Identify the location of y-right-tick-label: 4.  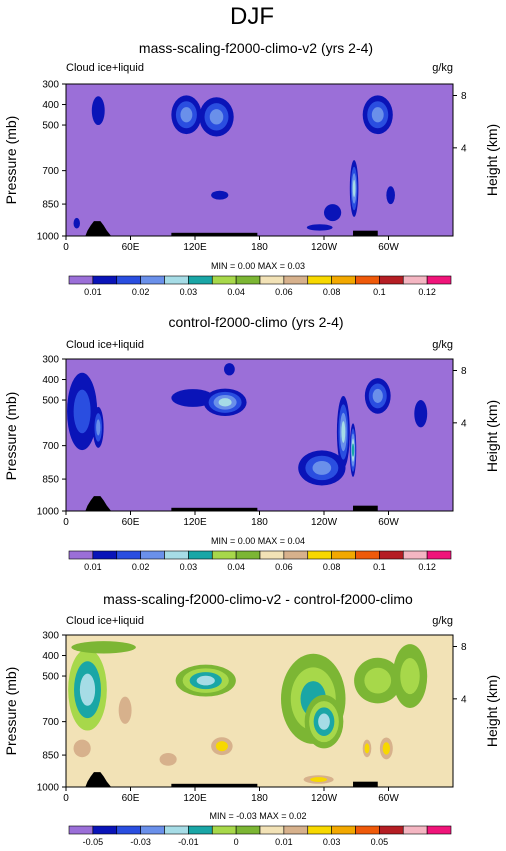
(464, 699).